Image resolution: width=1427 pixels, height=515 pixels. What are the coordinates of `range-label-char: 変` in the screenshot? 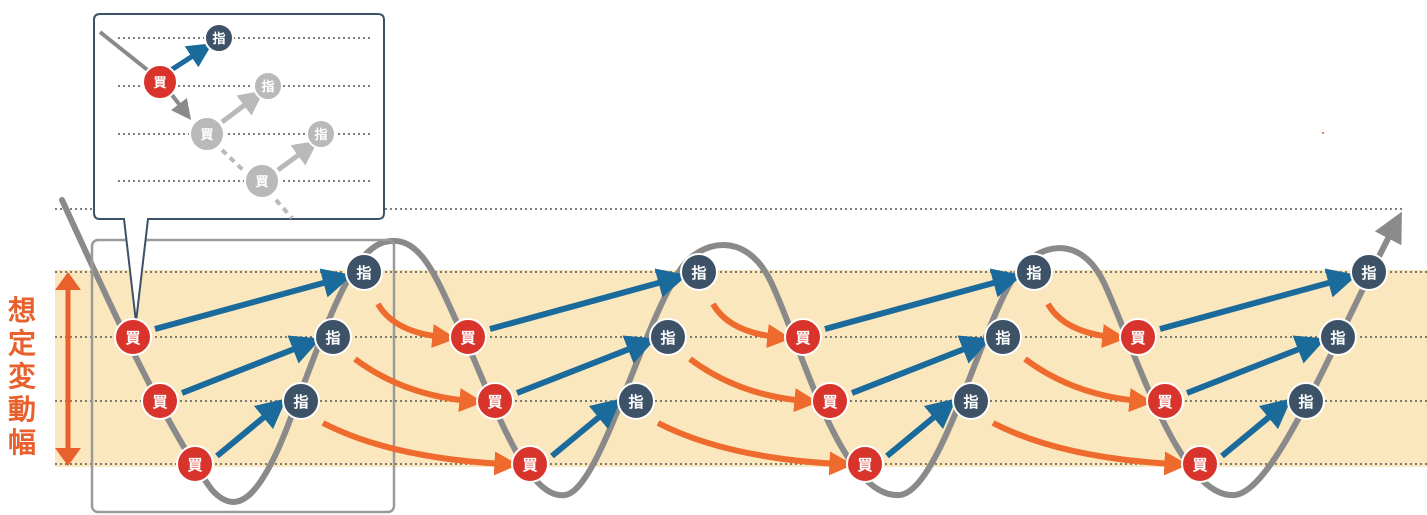 It's located at (21, 376).